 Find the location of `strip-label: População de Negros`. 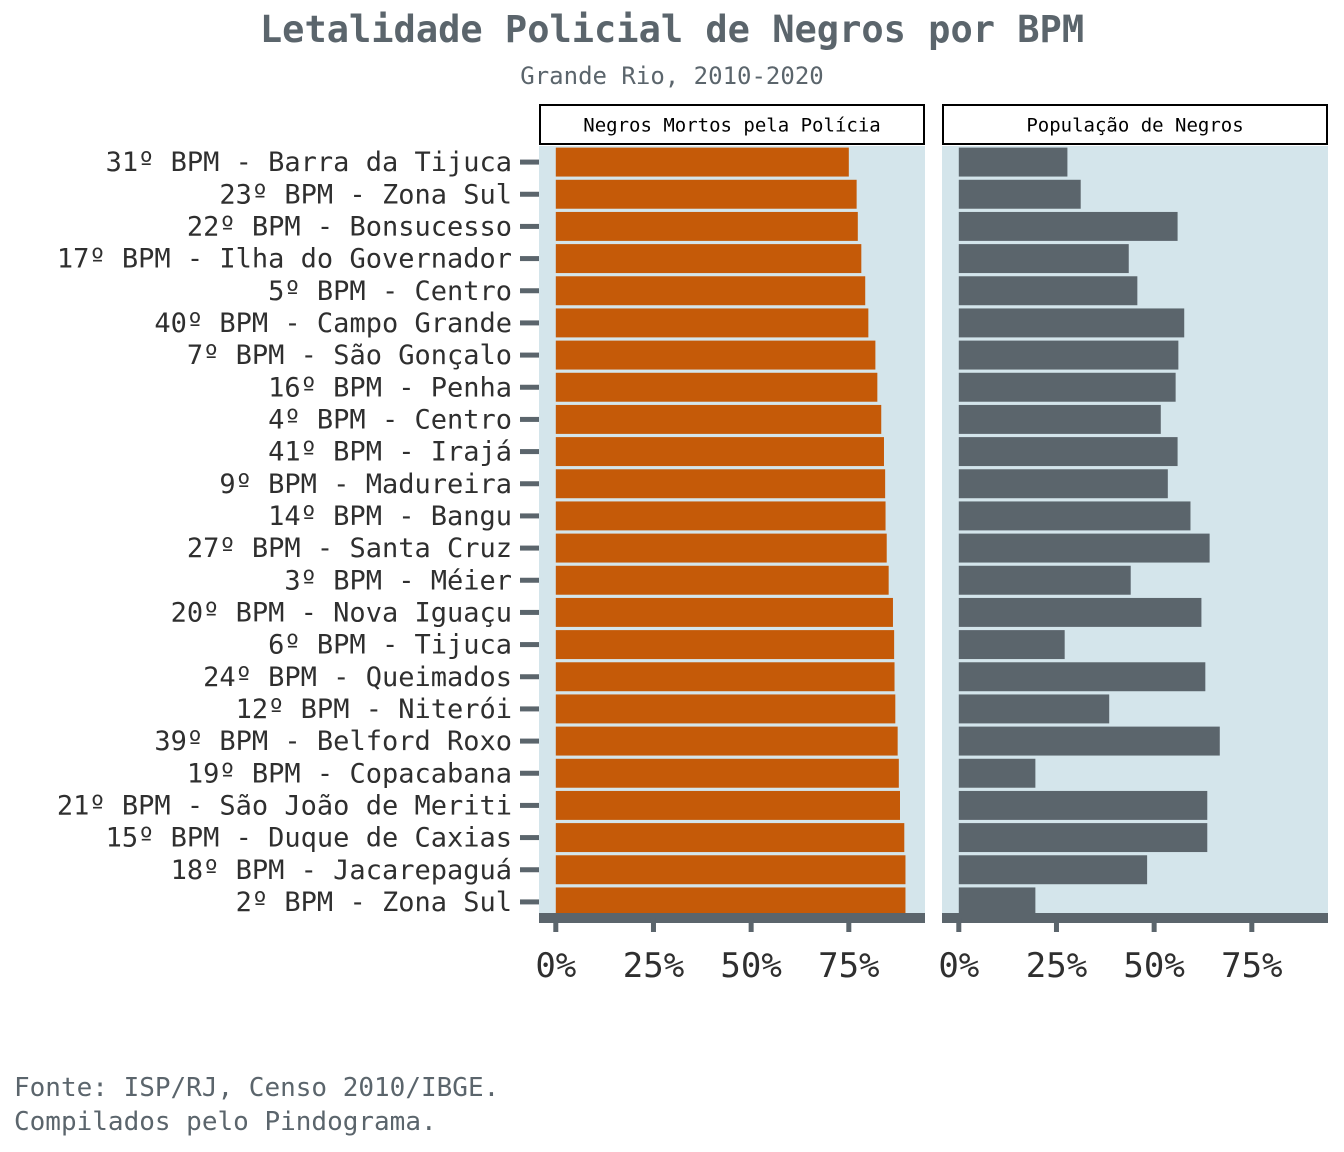

strip-label: População de Negros is located at coordinates (1134, 126).